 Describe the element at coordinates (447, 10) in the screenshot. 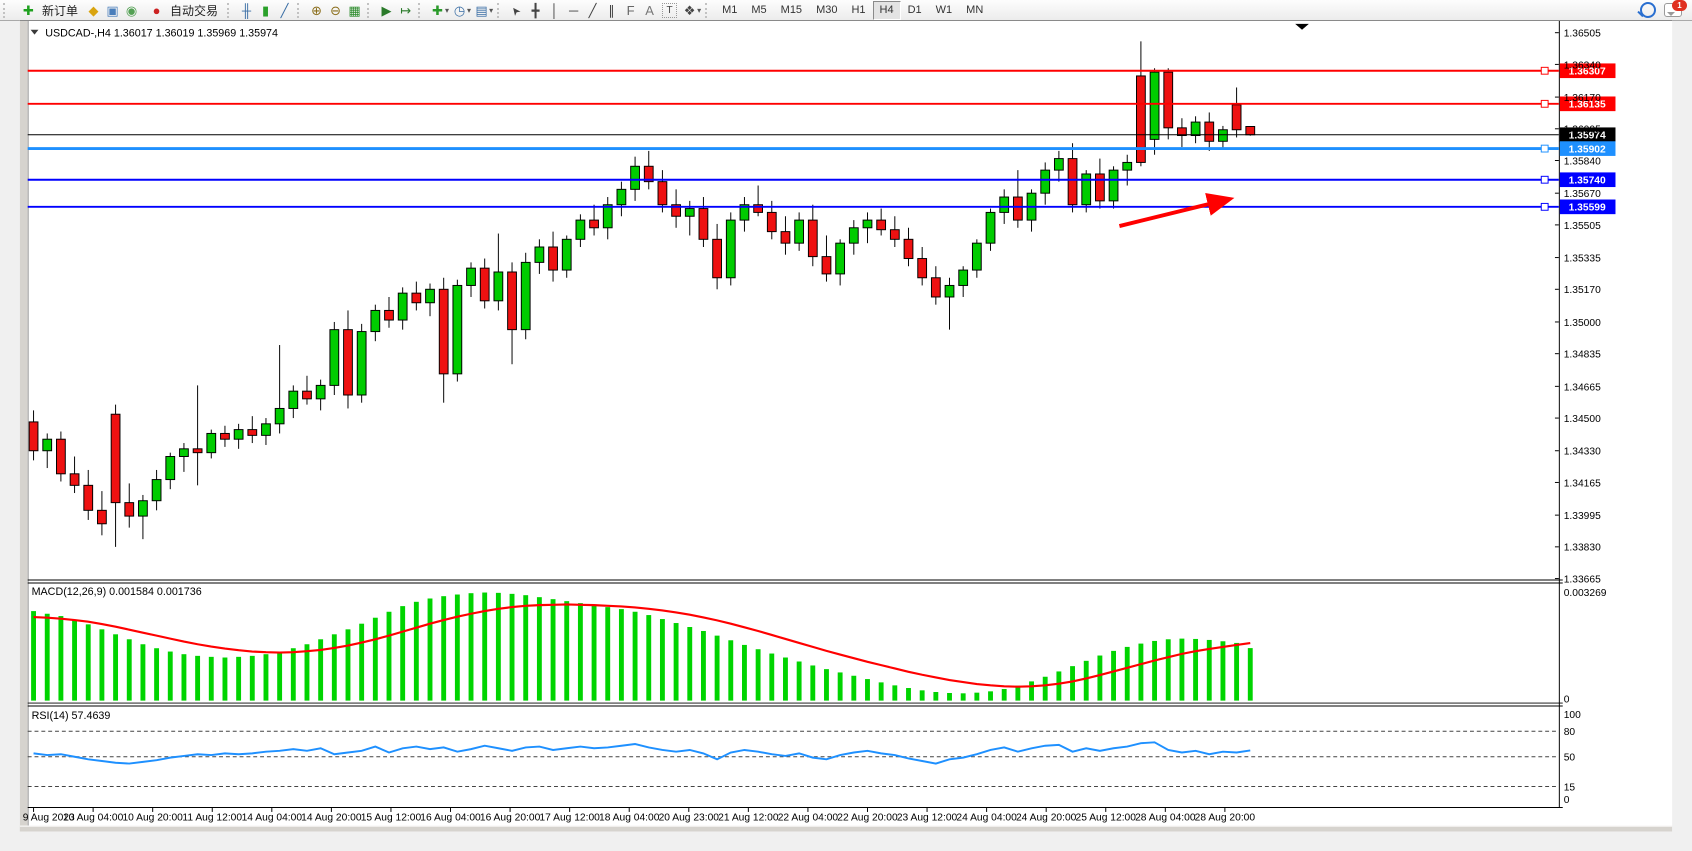

I see `indicators-icon-dropdown: ▾` at that location.